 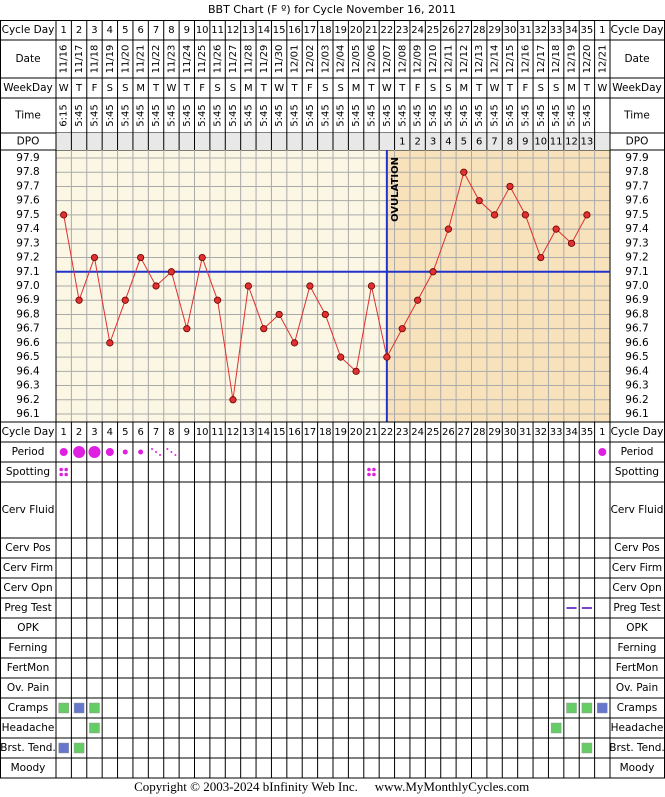 What do you see at coordinates (571, 142) in the screenshot?
I see `dpo-label: 12` at bounding box center [571, 142].